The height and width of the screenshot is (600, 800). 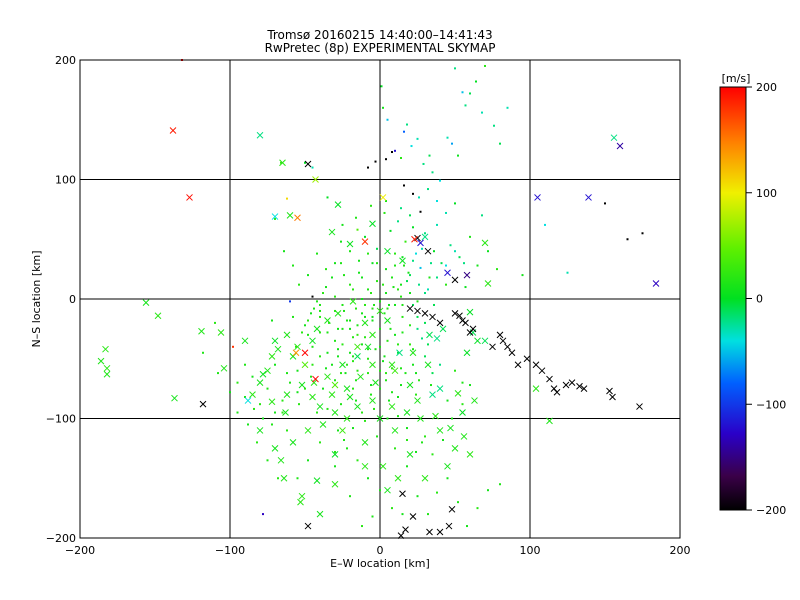 I want to click on y-tick-label: −200, so click(x=61, y=538).